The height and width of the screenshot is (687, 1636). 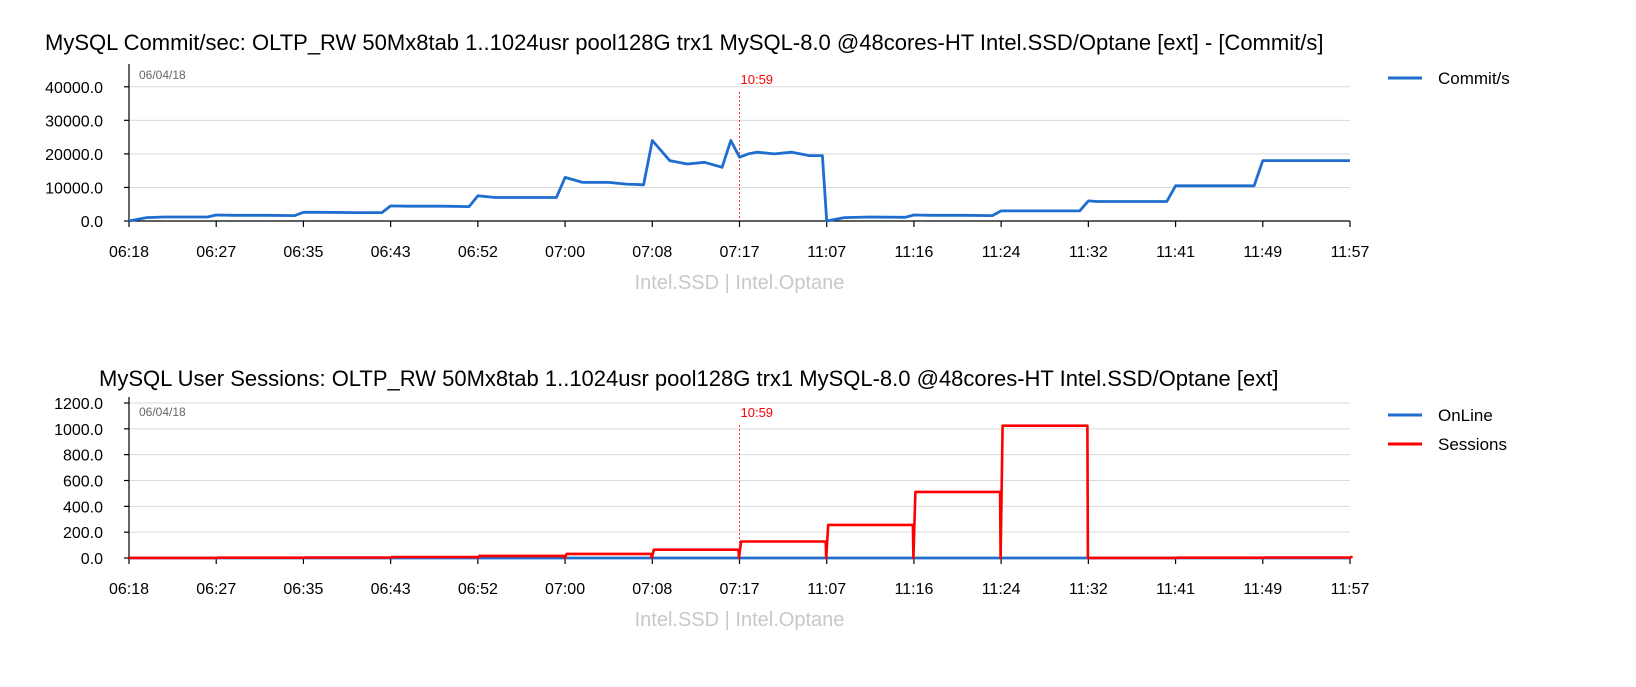 What do you see at coordinates (83, 456) in the screenshot?
I see `y-tick-label: 800.0` at bounding box center [83, 456].